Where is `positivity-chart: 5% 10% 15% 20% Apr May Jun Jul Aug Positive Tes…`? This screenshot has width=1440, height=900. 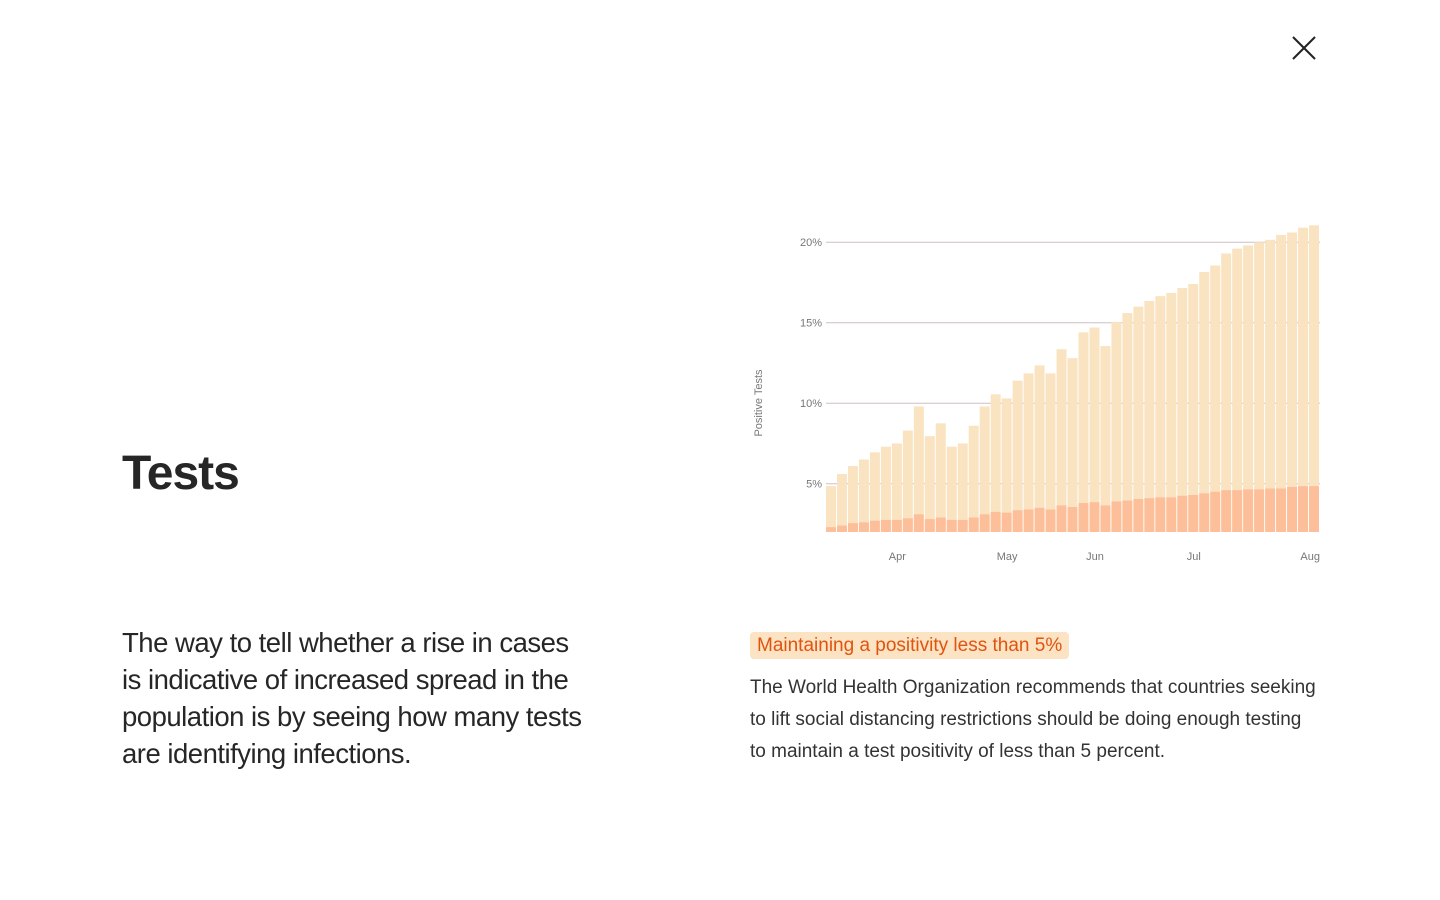
positivity-chart: 5% 10% 15% 20% Apr May Jun Jul Aug Positive Tes… is located at coordinates (1036, 394).